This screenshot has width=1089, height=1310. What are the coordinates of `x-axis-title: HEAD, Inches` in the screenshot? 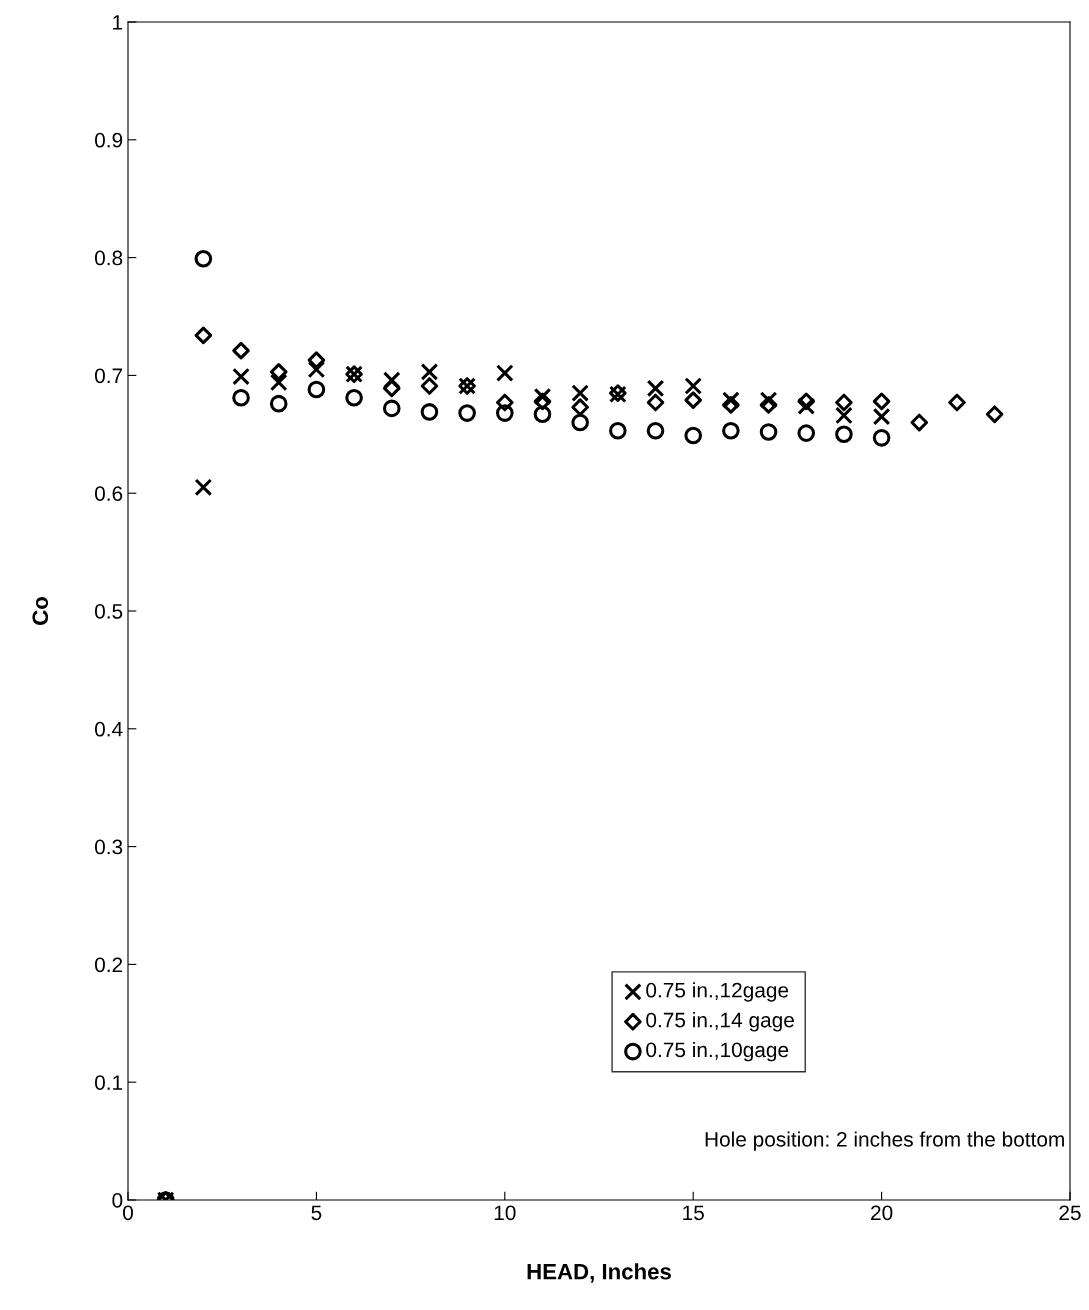 It's located at (599, 1273).